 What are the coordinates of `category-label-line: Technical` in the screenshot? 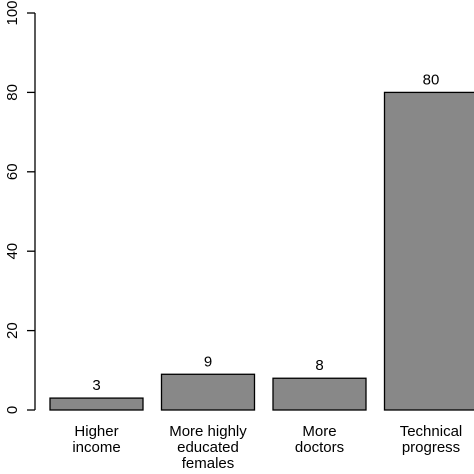 It's located at (431, 431).